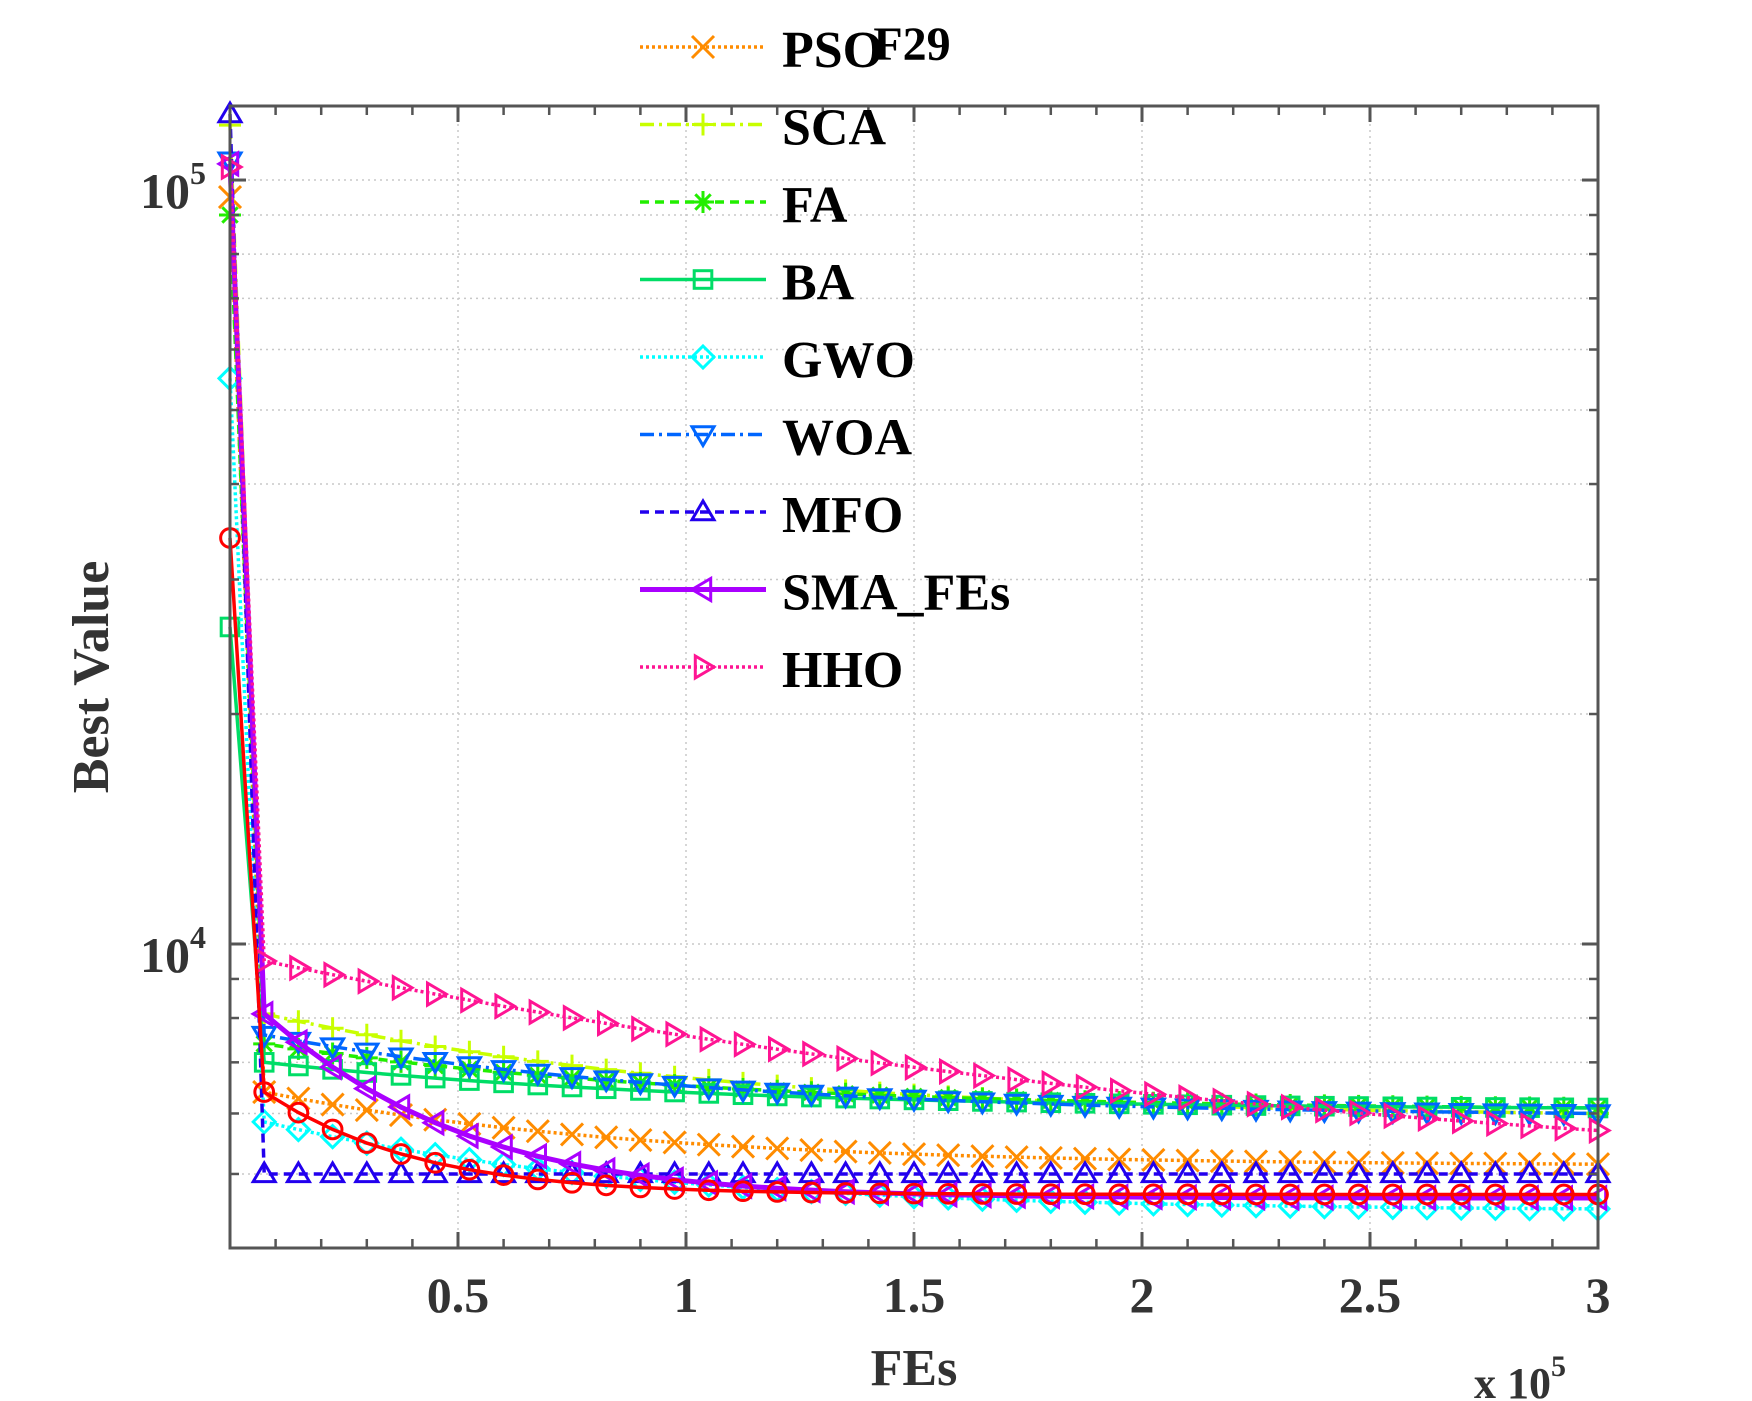 The height and width of the screenshot is (1401, 1752). Describe the element at coordinates (1142, 1295) in the screenshot. I see `x-tick-label: 2` at that location.